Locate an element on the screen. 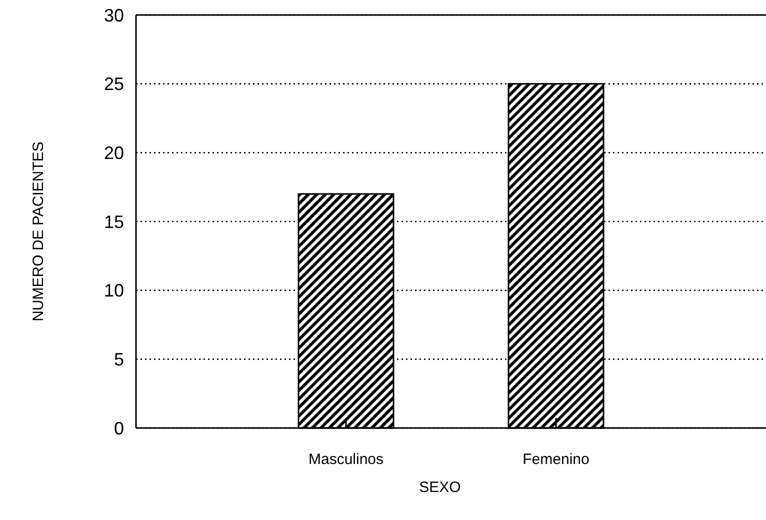 The width and height of the screenshot is (766, 520). y-axis-title: NUMERO DE PACIENTES is located at coordinates (38, 232).